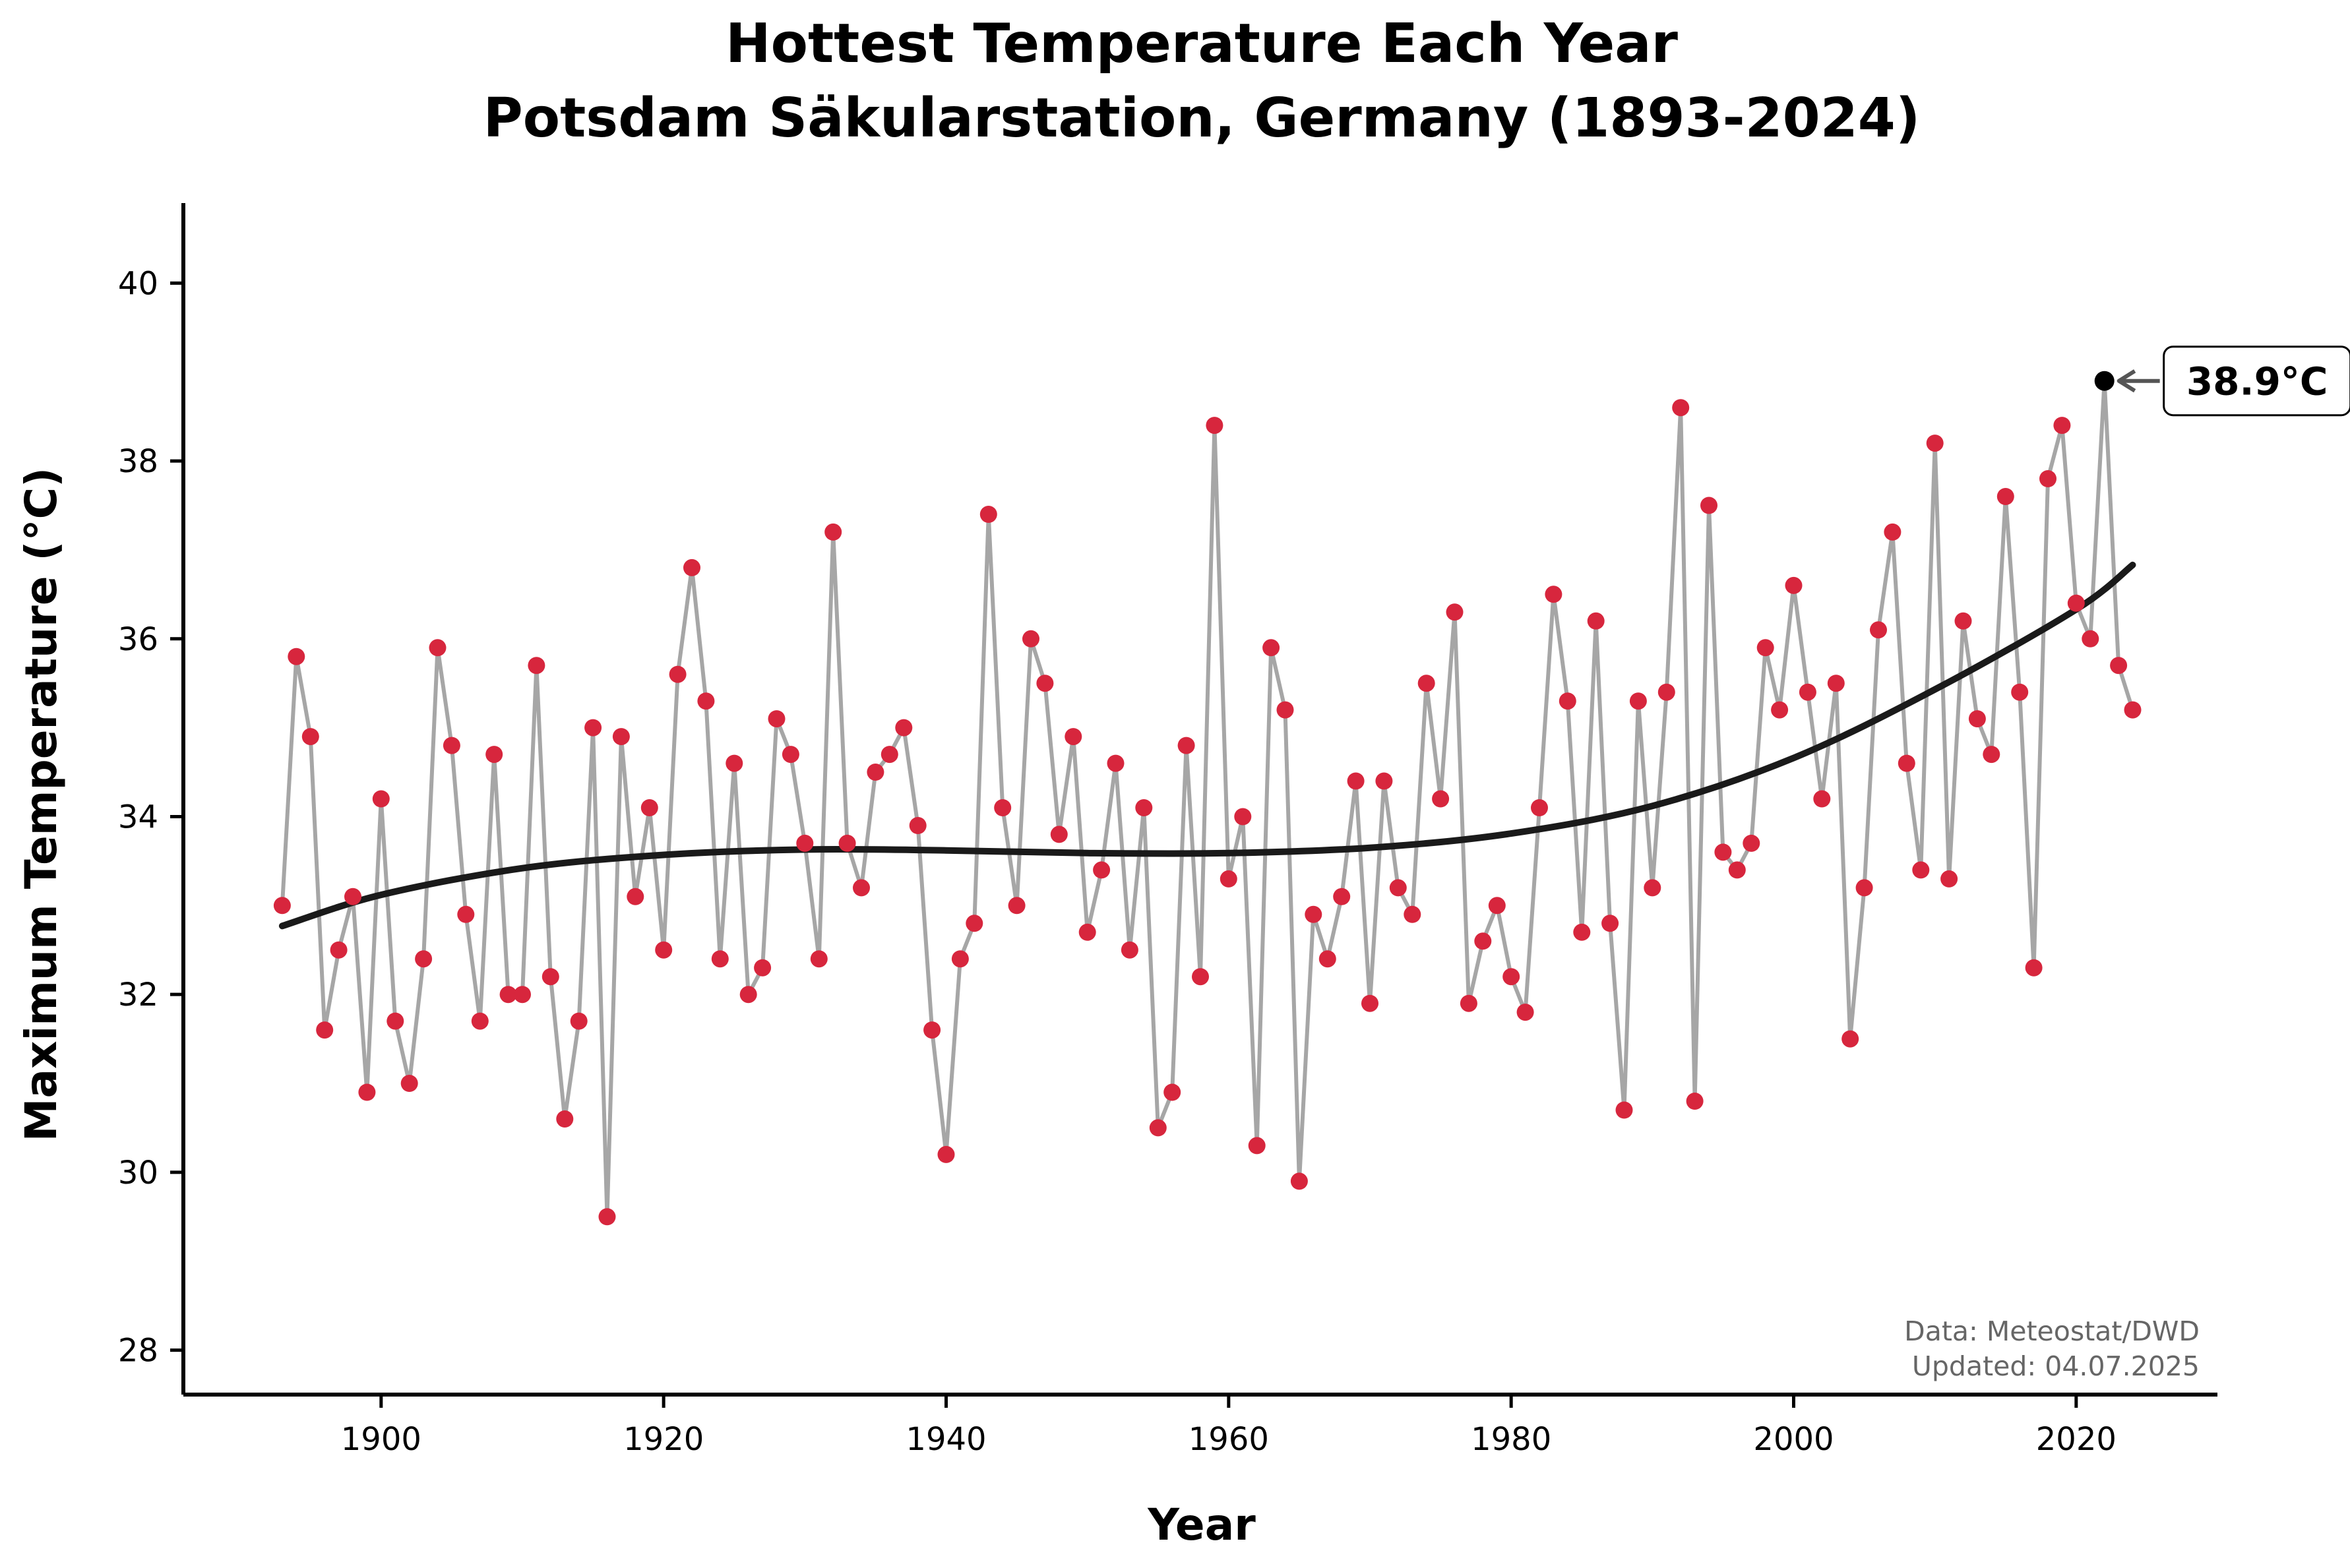  I want to click on source-line-1: Data: Meteostat/DWD, so click(2052, 1331).